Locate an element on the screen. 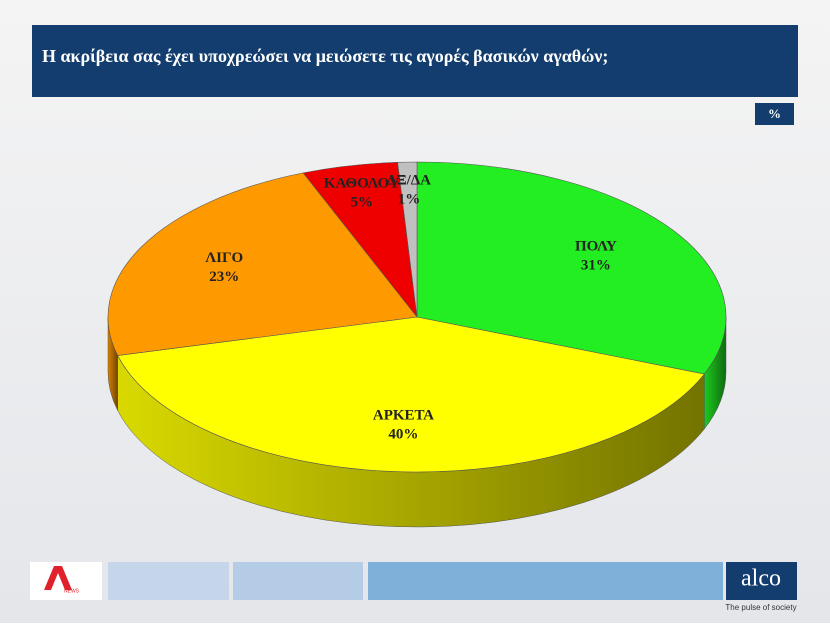 This screenshot has height=628, width=830. value-label: 31% is located at coordinates (596, 265).